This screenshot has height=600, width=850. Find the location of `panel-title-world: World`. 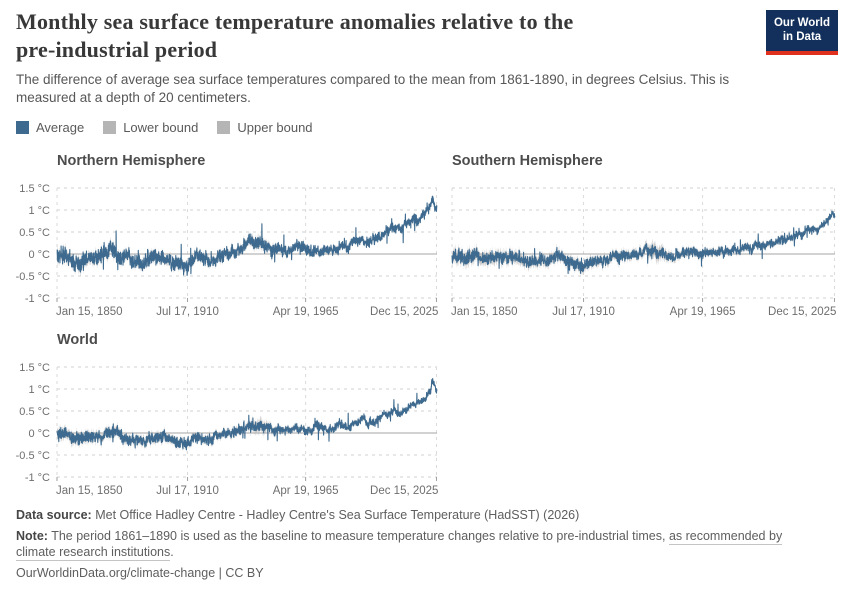

panel-title-world: World is located at coordinates (77, 340).